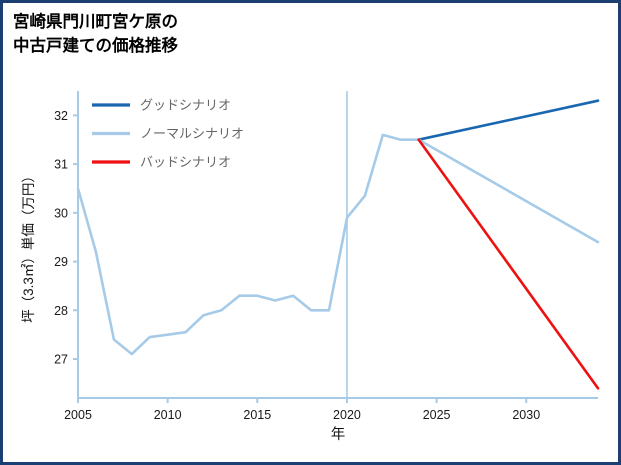 This screenshot has height=465, width=621. Describe the element at coordinates (95, 45) in the screenshot. I see `page-title-line2: 中古戸建ての価格推移` at that location.